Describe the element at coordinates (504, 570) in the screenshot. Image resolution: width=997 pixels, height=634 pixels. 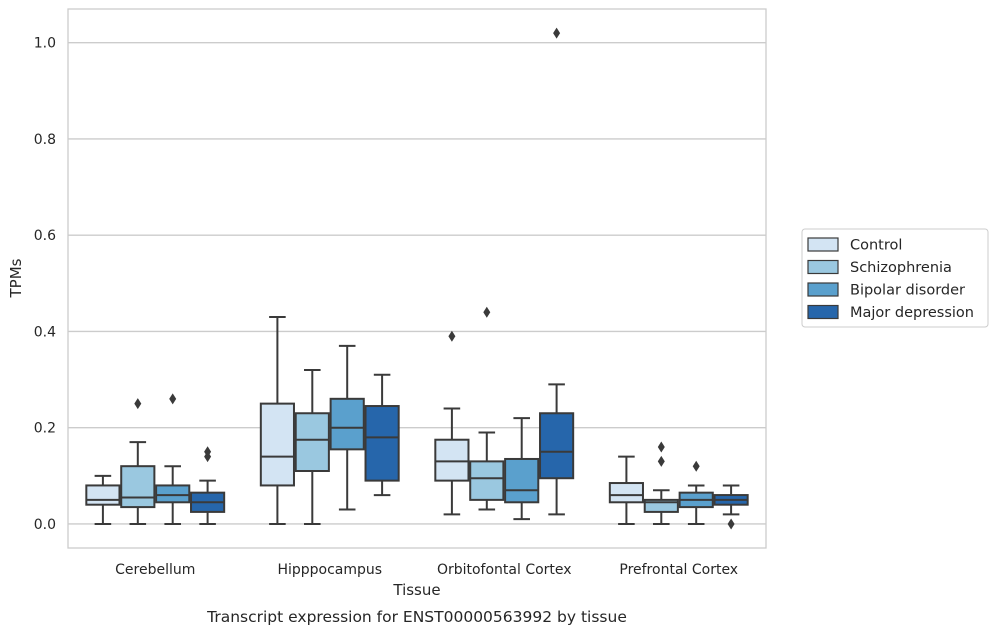
I see `x-tick-label: Orbitofontal Cortex` at that location.